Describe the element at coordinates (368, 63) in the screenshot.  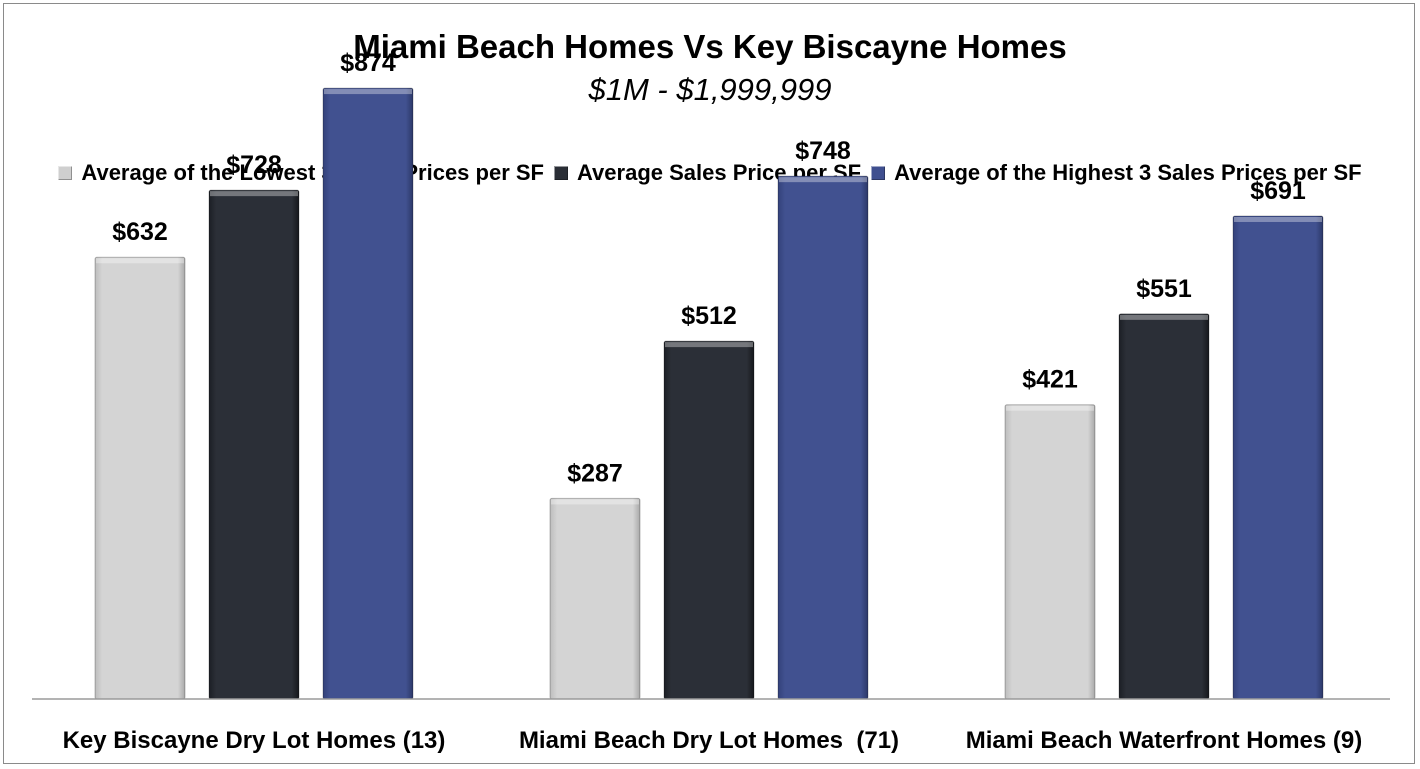
I see `data-label-key-biscayne-dry-lot-homes-13-series-2: $874` at that location.